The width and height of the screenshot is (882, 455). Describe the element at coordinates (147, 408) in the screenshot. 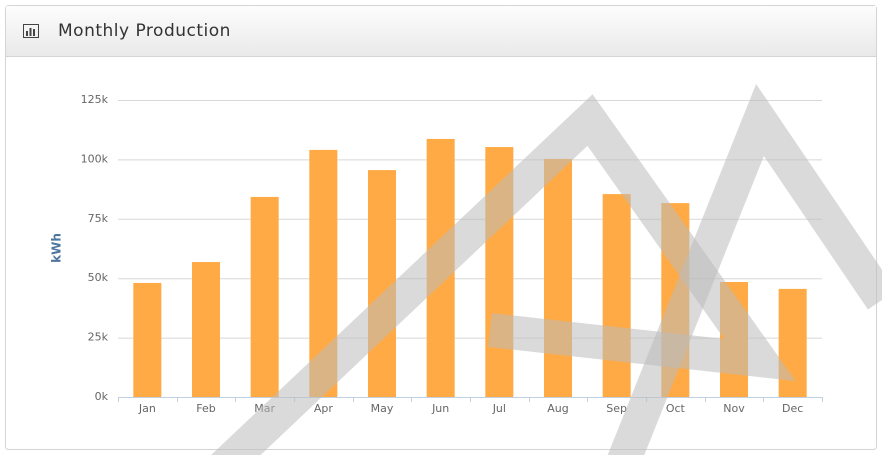

I see `x-tick-label: Jan` at that location.